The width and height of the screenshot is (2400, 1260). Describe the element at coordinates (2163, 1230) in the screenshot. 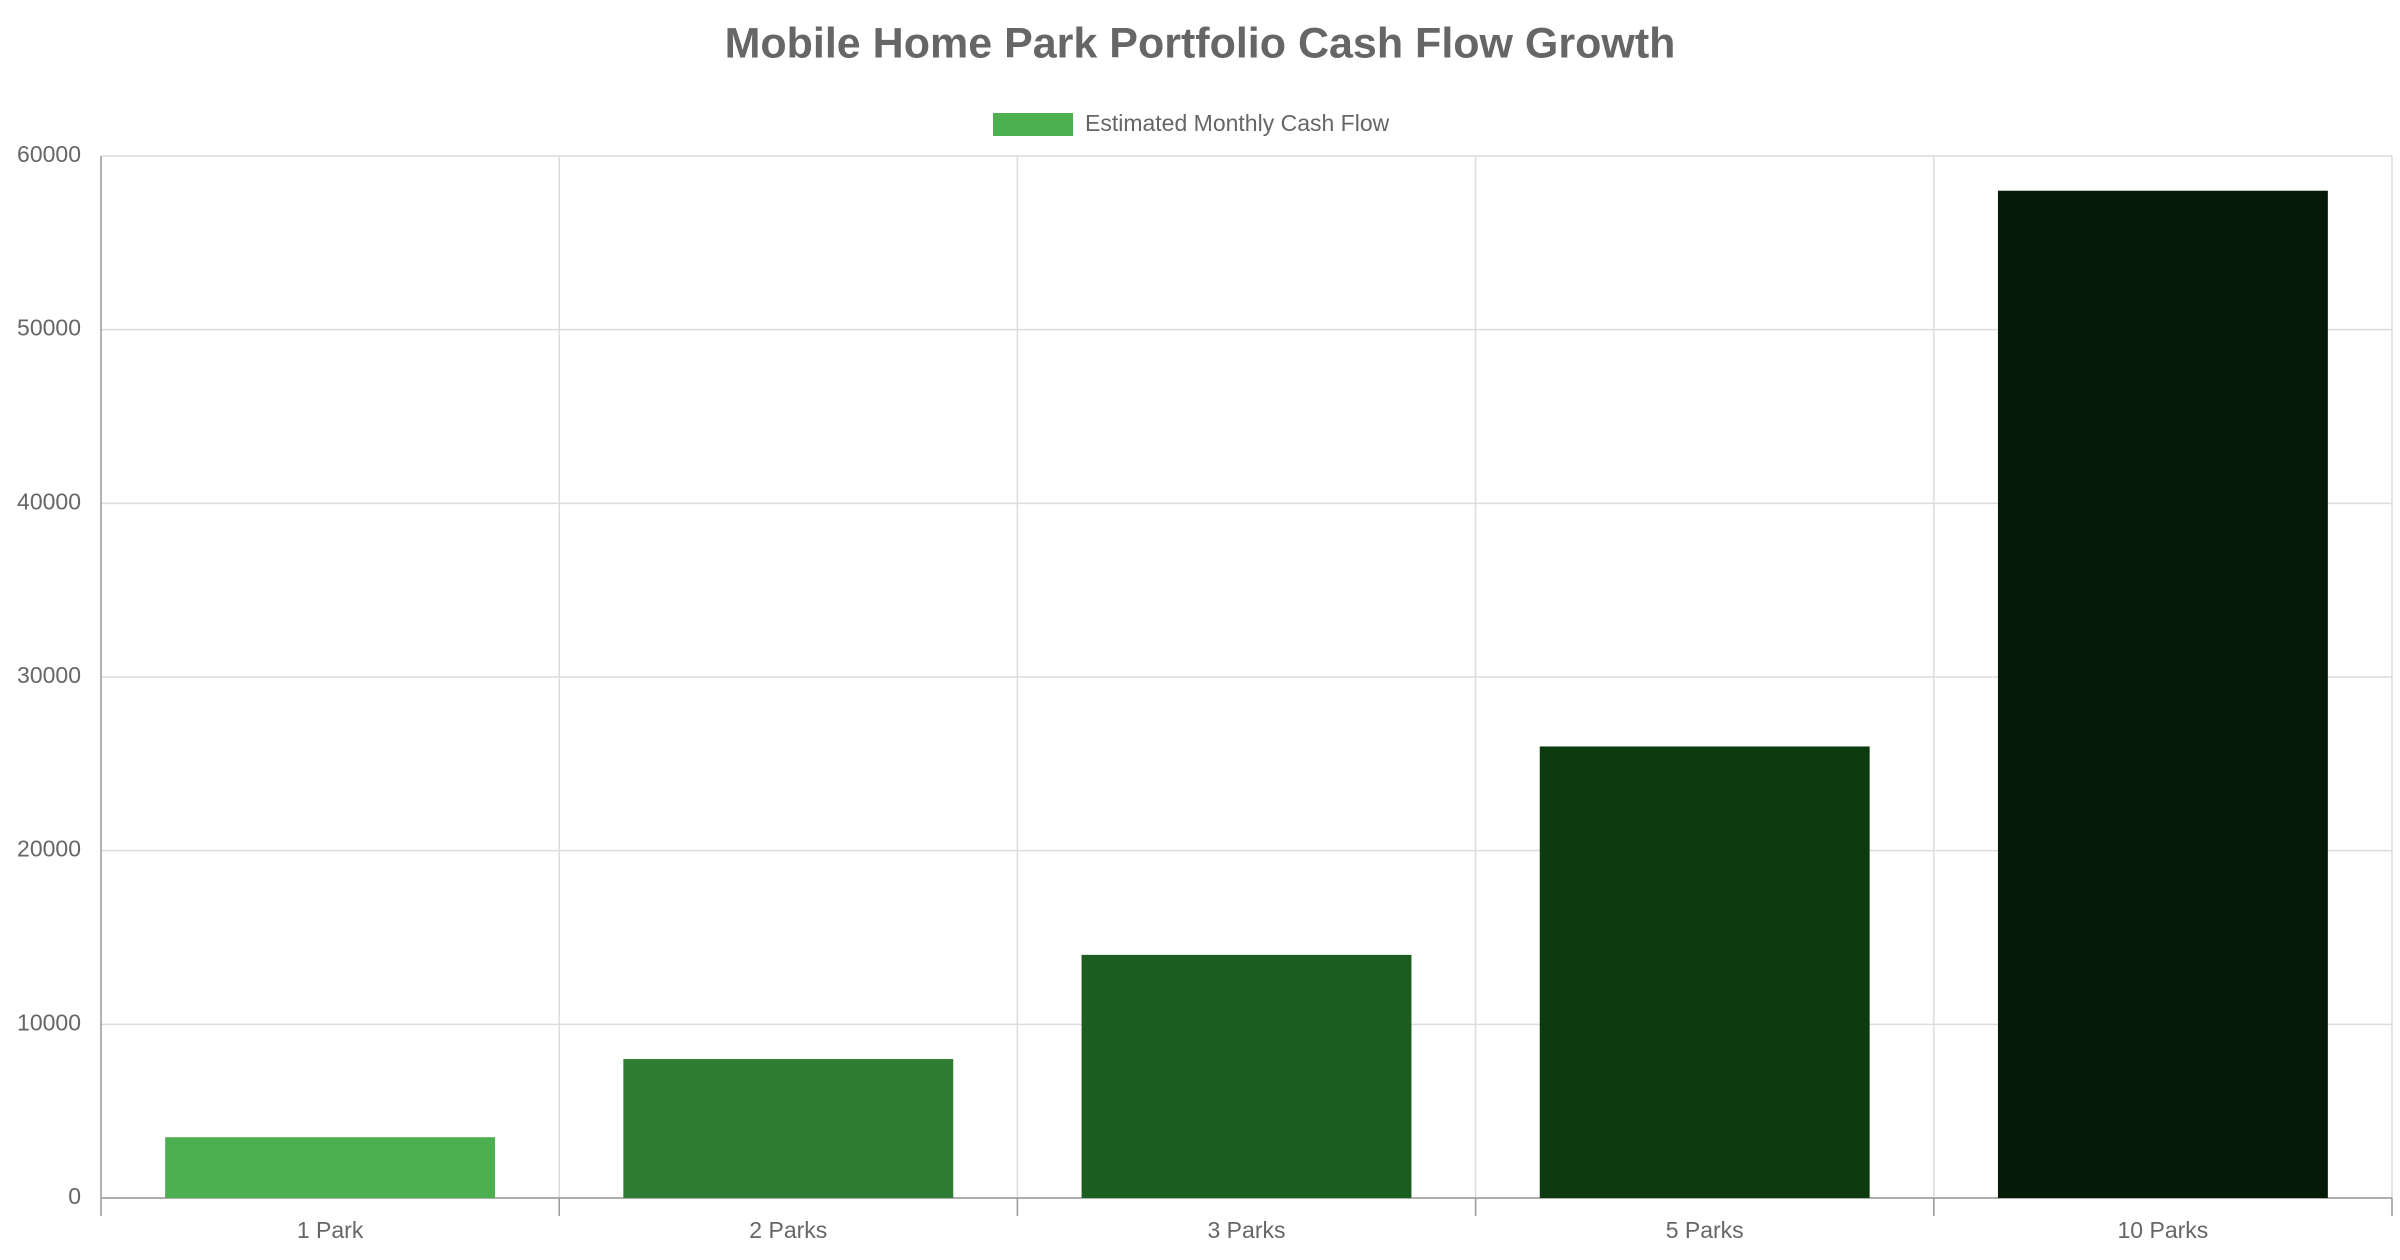

I see `x-tick-label: 10 Parks` at that location.